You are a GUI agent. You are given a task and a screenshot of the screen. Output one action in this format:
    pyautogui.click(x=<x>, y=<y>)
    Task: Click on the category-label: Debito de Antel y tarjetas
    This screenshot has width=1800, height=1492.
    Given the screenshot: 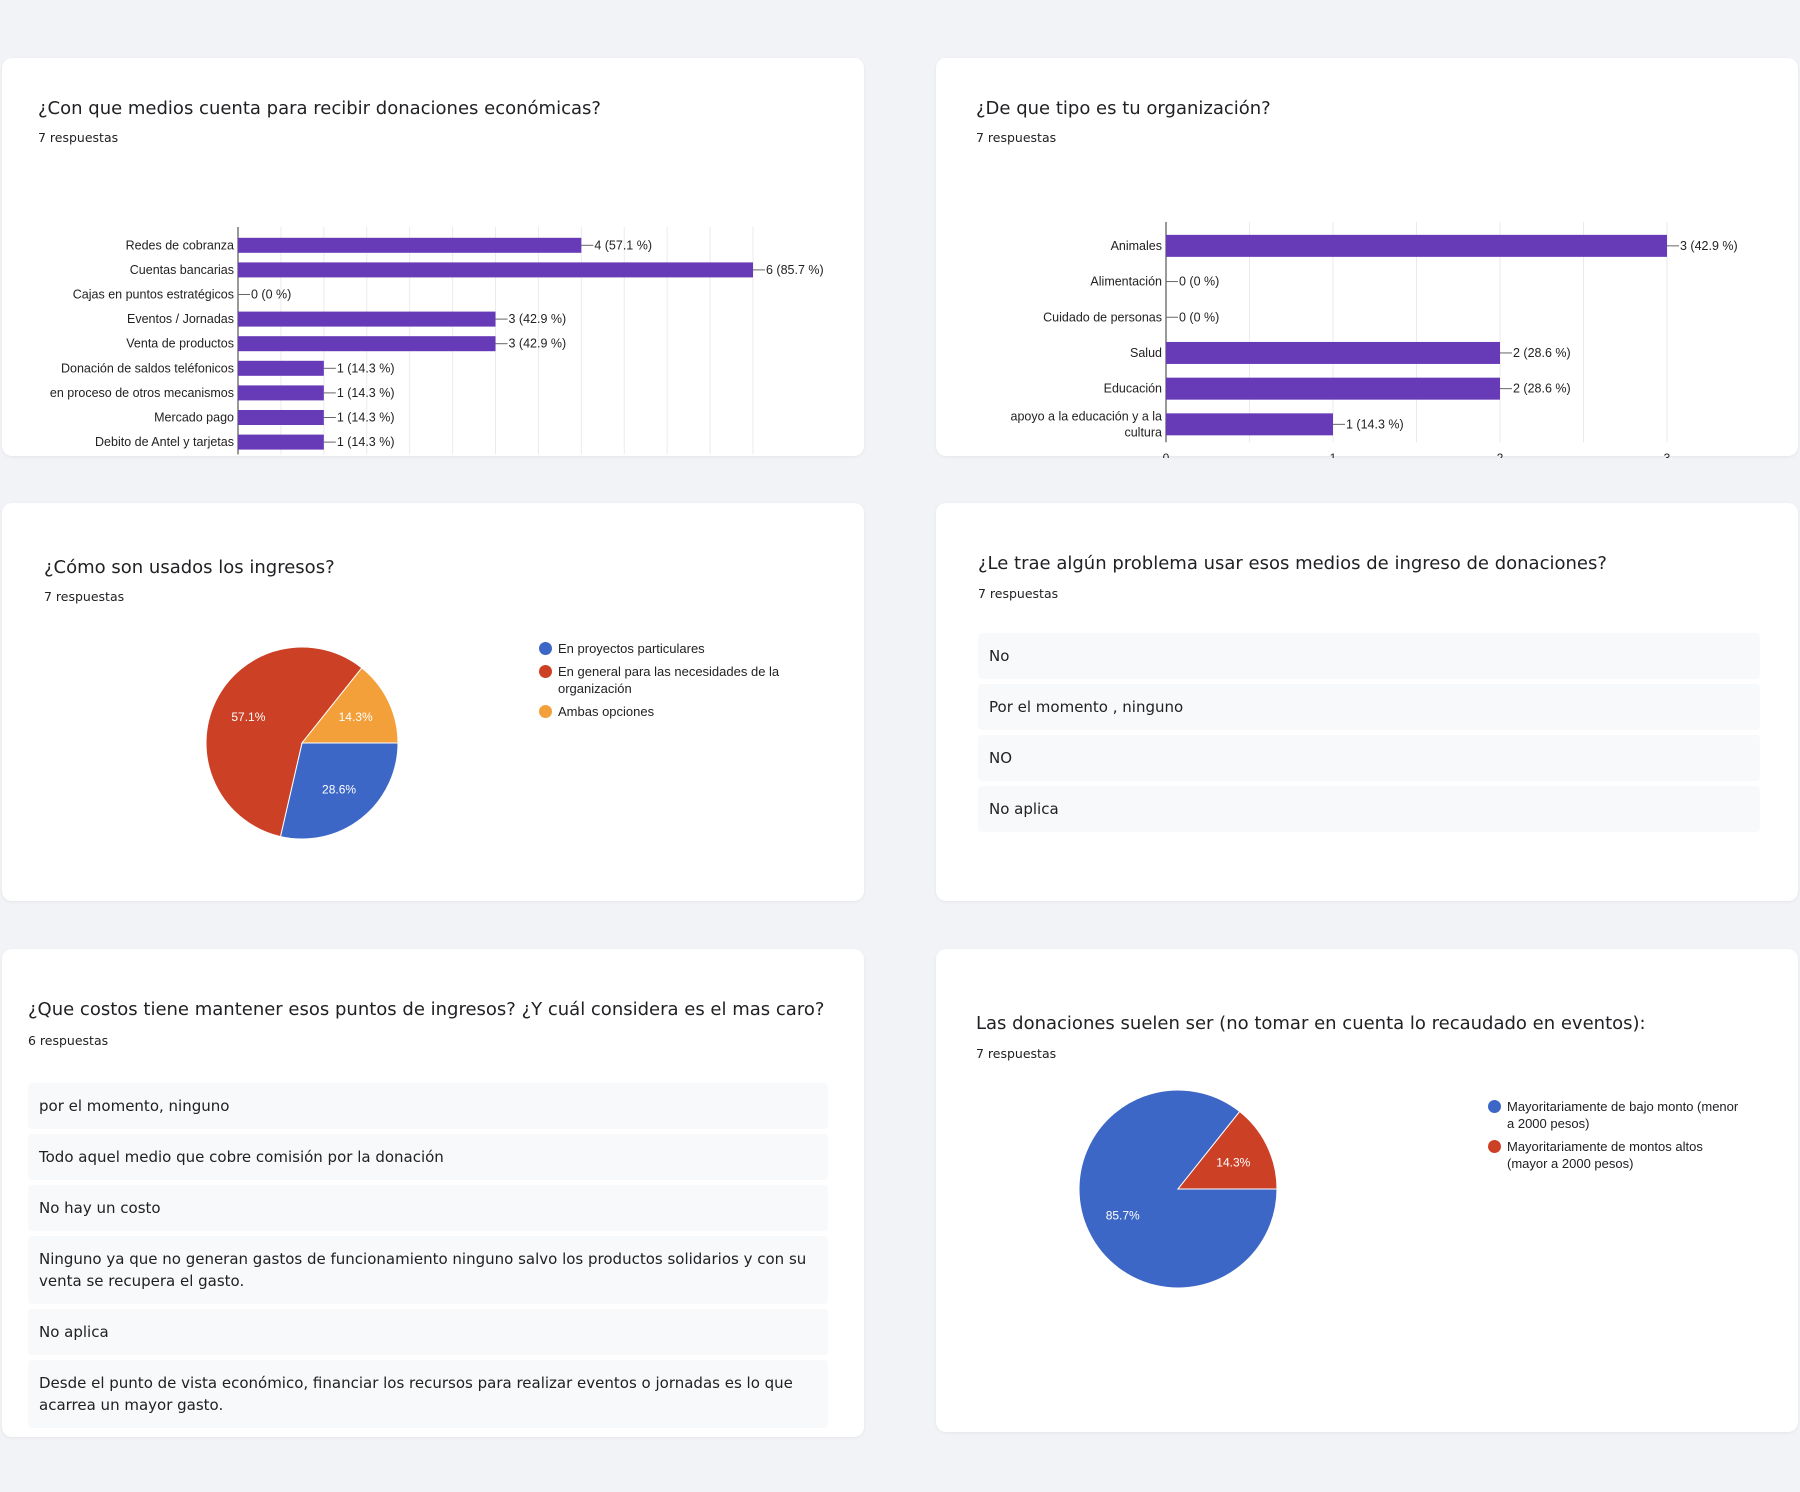 What is the action you would take?
    pyautogui.click(x=164, y=442)
    